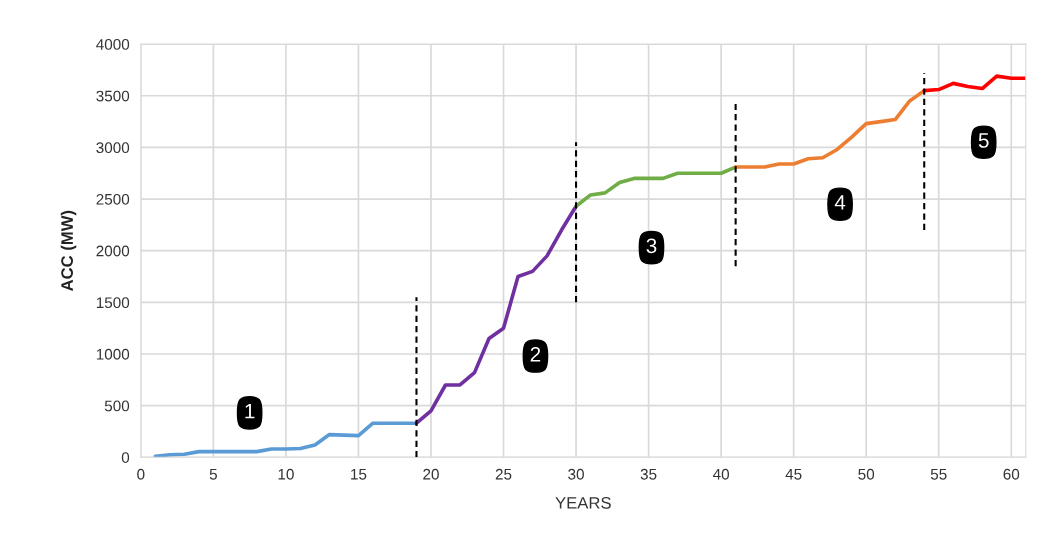  I want to click on annotation: 3, so click(651, 246).